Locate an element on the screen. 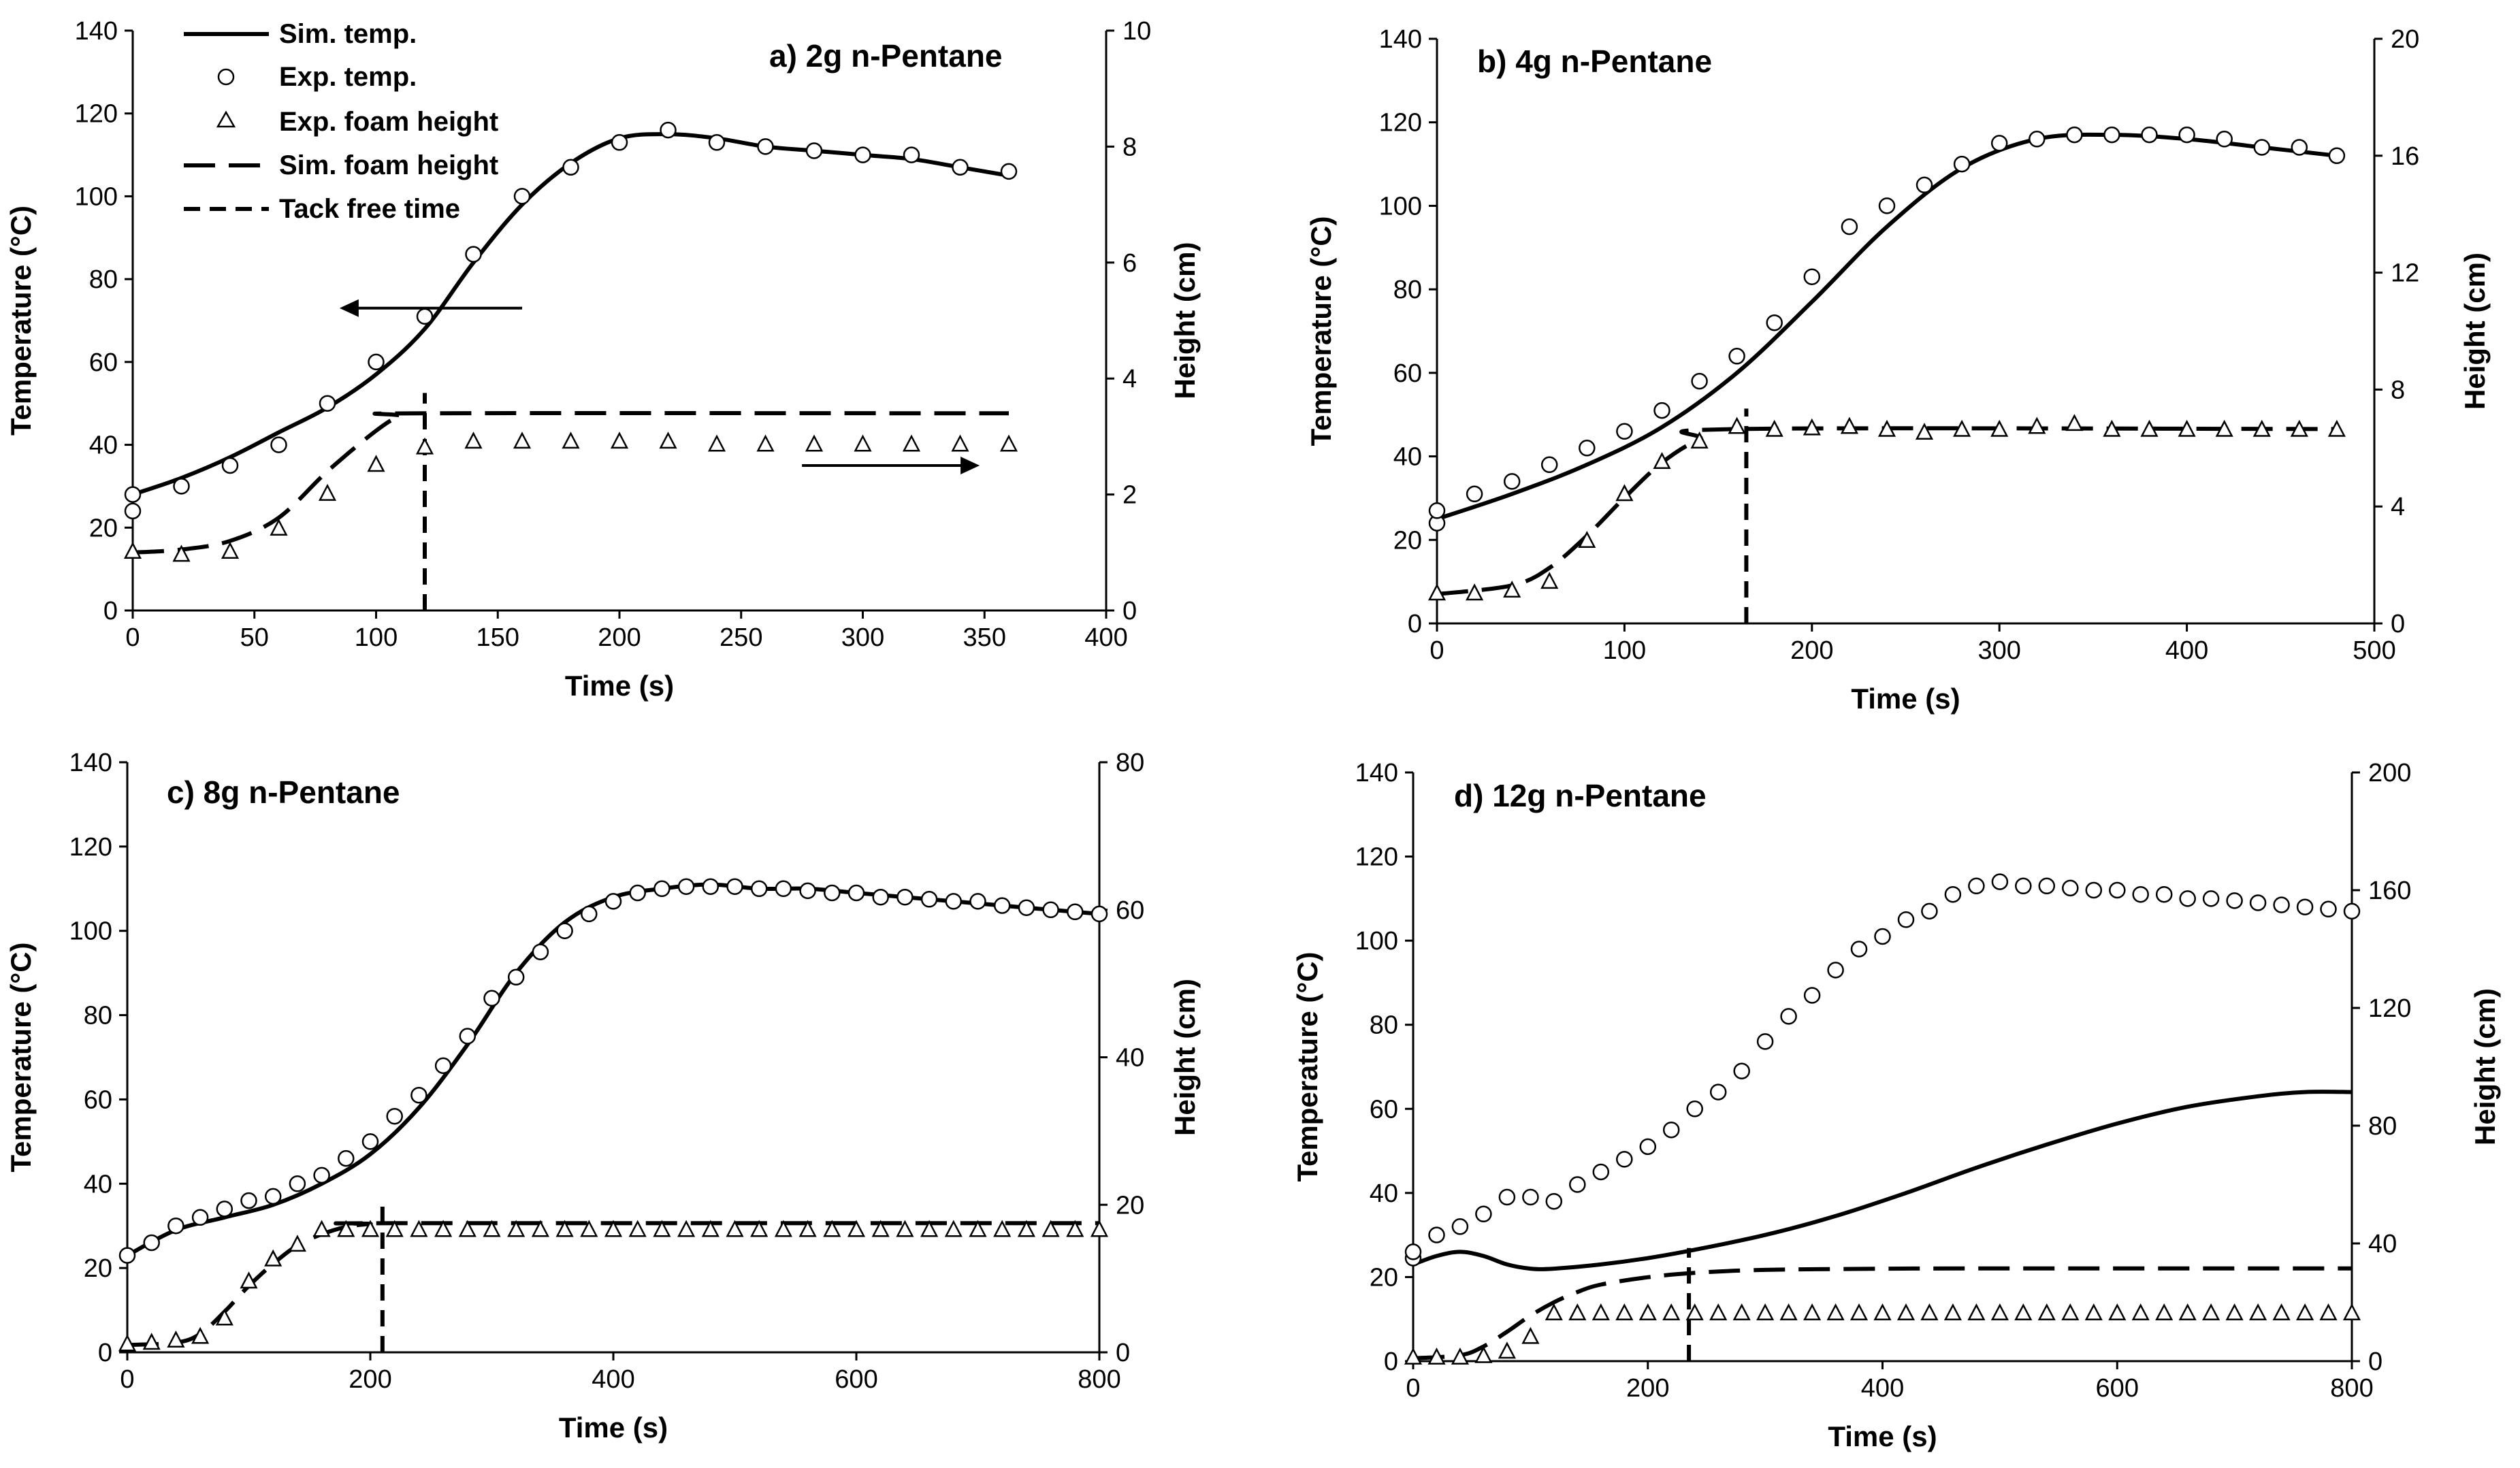 The width and height of the screenshot is (2520, 1468). y2-axis-title: Height (cm) is located at coordinates (2475, 331).